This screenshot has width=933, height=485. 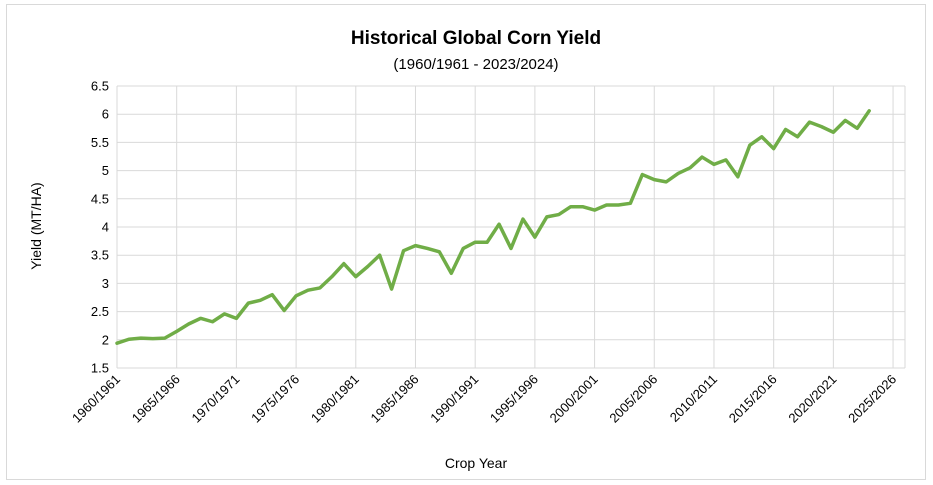 What do you see at coordinates (872, 399) in the screenshot?
I see `x-tick-label: 2025/2026` at bounding box center [872, 399].